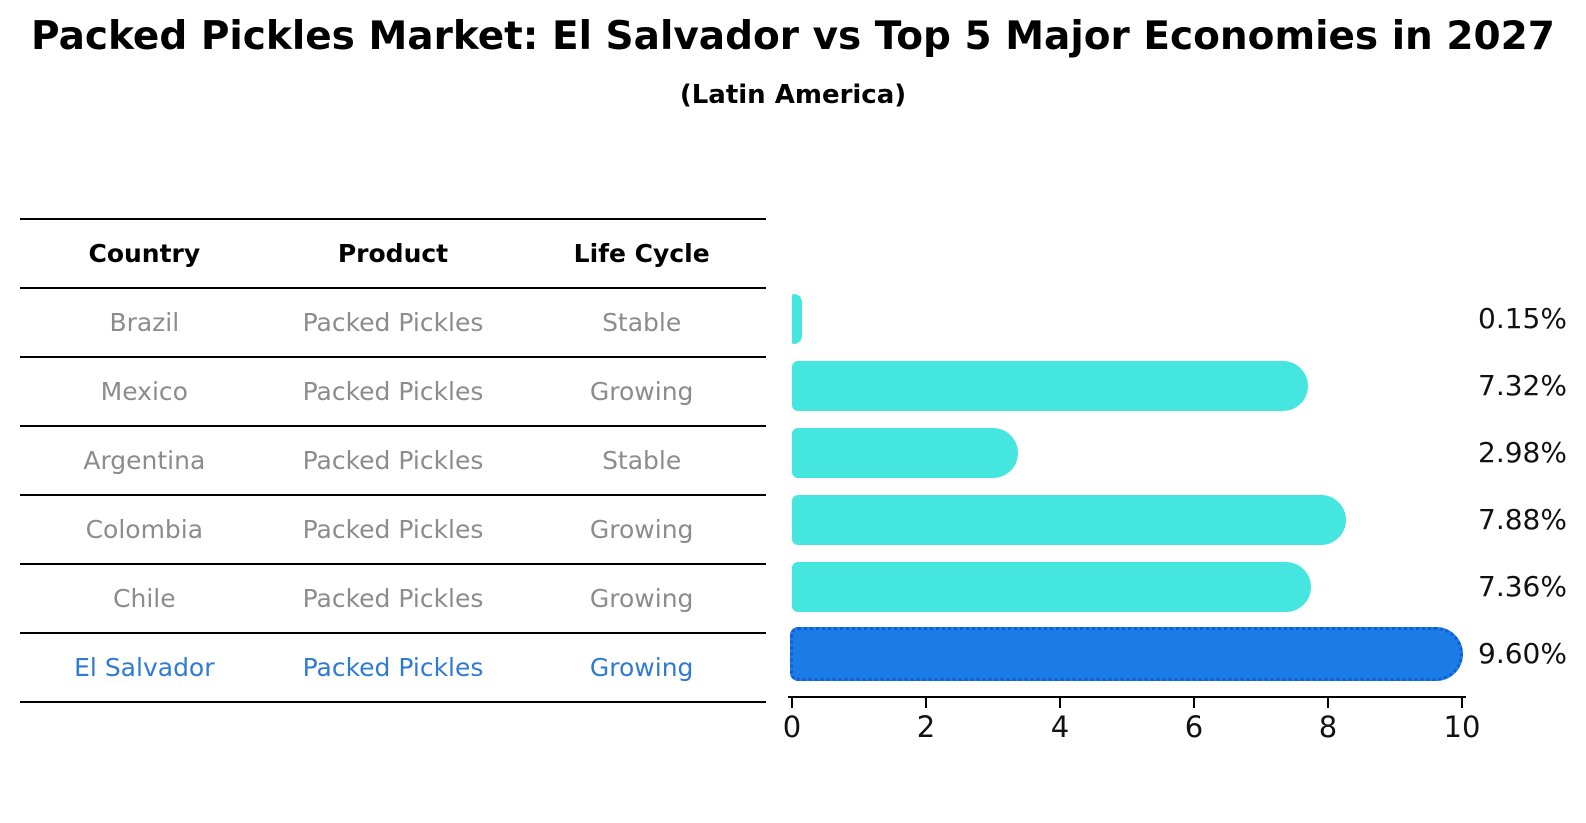 This screenshot has width=1586, height=823. What do you see at coordinates (144, 529) in the screenshot?
I see `table-cell-country: Colombia` at bounding box center [144, 529].